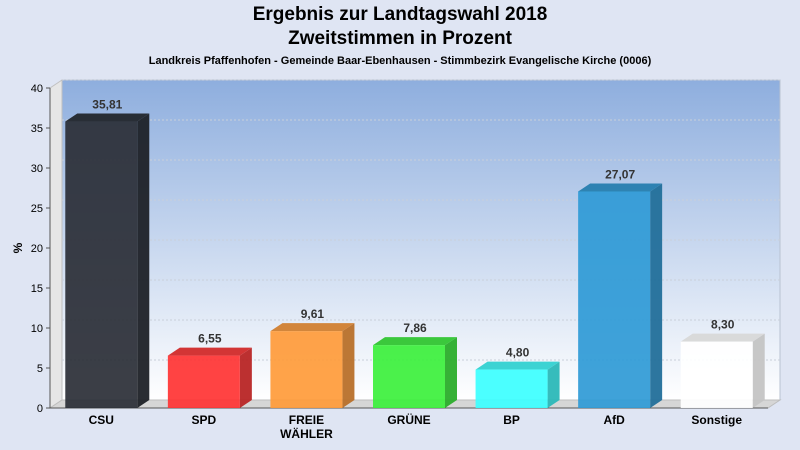 This screenshot has height=450, width=800. I want to click on plot-side-wall, so click(56, 244).